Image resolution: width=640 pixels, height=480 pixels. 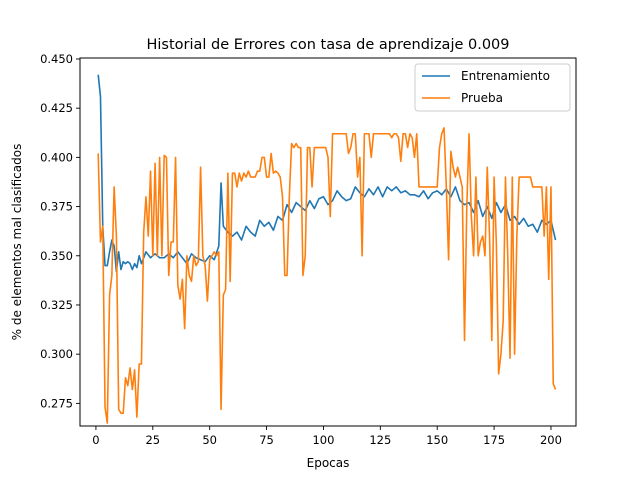 What do you see at coordinates (56, 108) in the screenshot?
I see `y-tick-label: 0.425` at bounding box center [56, 108].